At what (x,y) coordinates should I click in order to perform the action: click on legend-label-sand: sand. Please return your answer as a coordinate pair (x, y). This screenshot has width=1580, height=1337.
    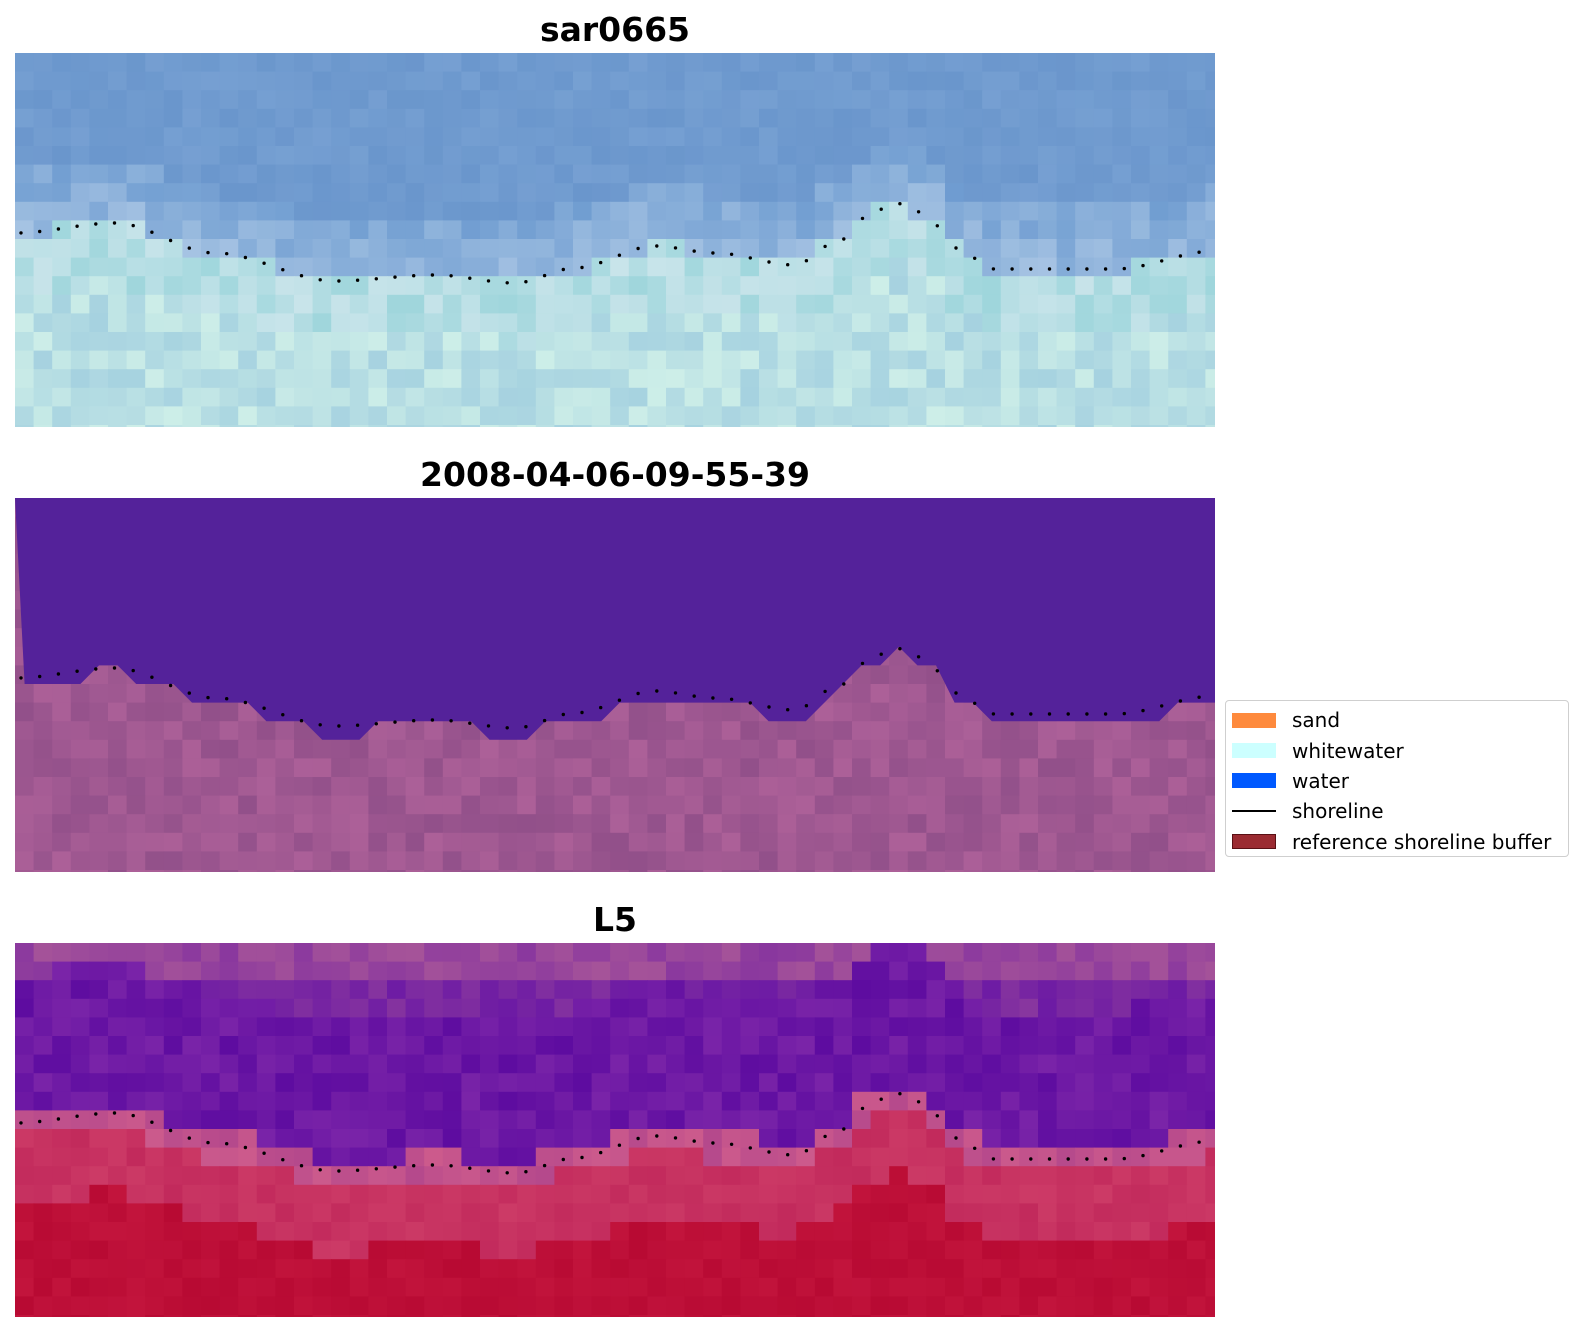
    Looking at the image, I should click on (1316, 720).